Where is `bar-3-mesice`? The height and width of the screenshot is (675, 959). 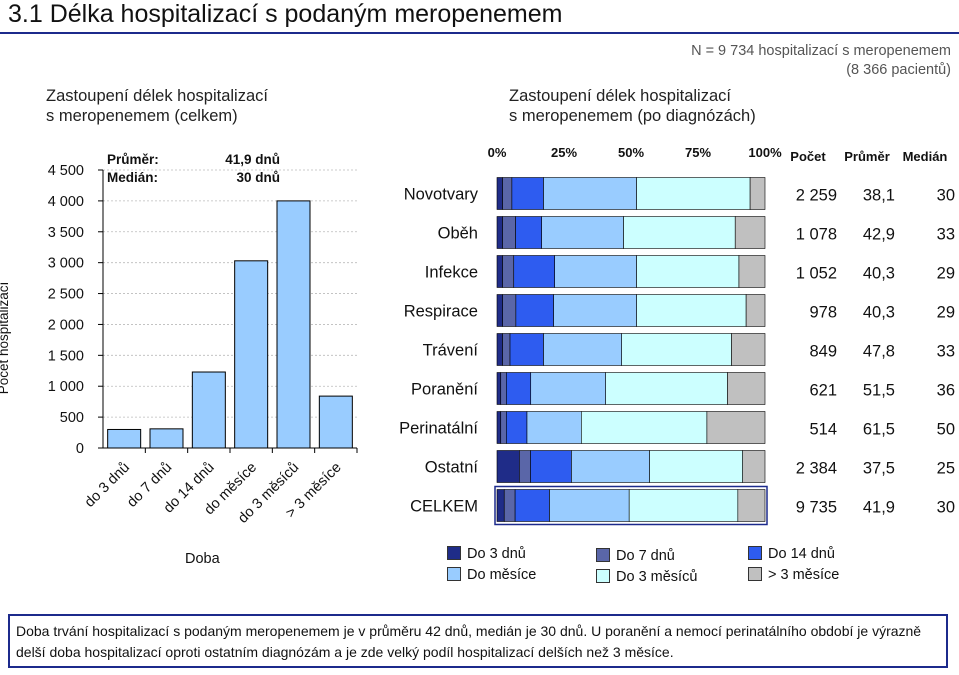 bar-3-mesice is located at coordinates (335, 422).